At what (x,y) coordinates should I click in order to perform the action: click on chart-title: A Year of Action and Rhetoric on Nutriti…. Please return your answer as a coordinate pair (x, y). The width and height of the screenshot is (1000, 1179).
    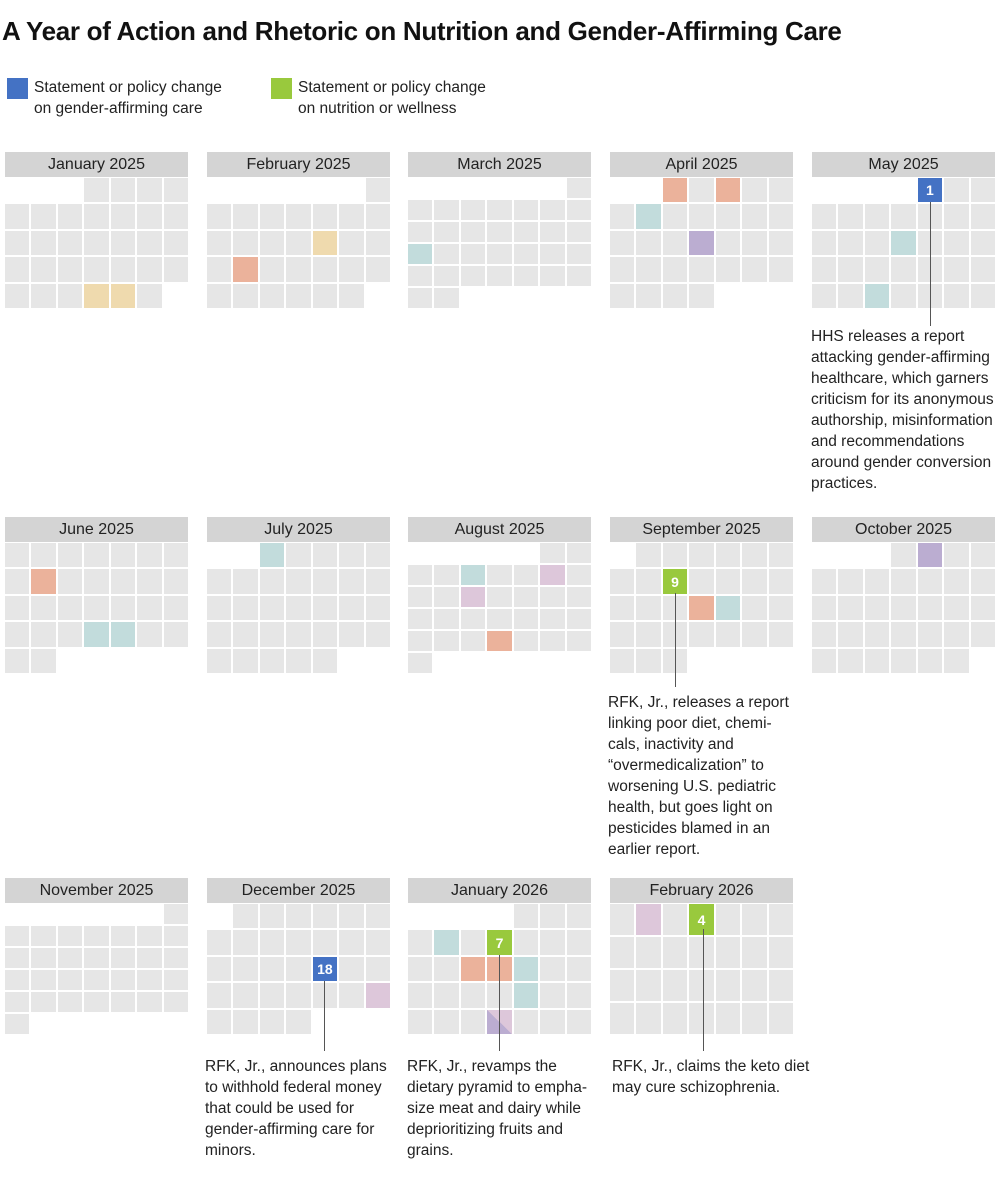
    Looking at the image, I should click on (422, 31).